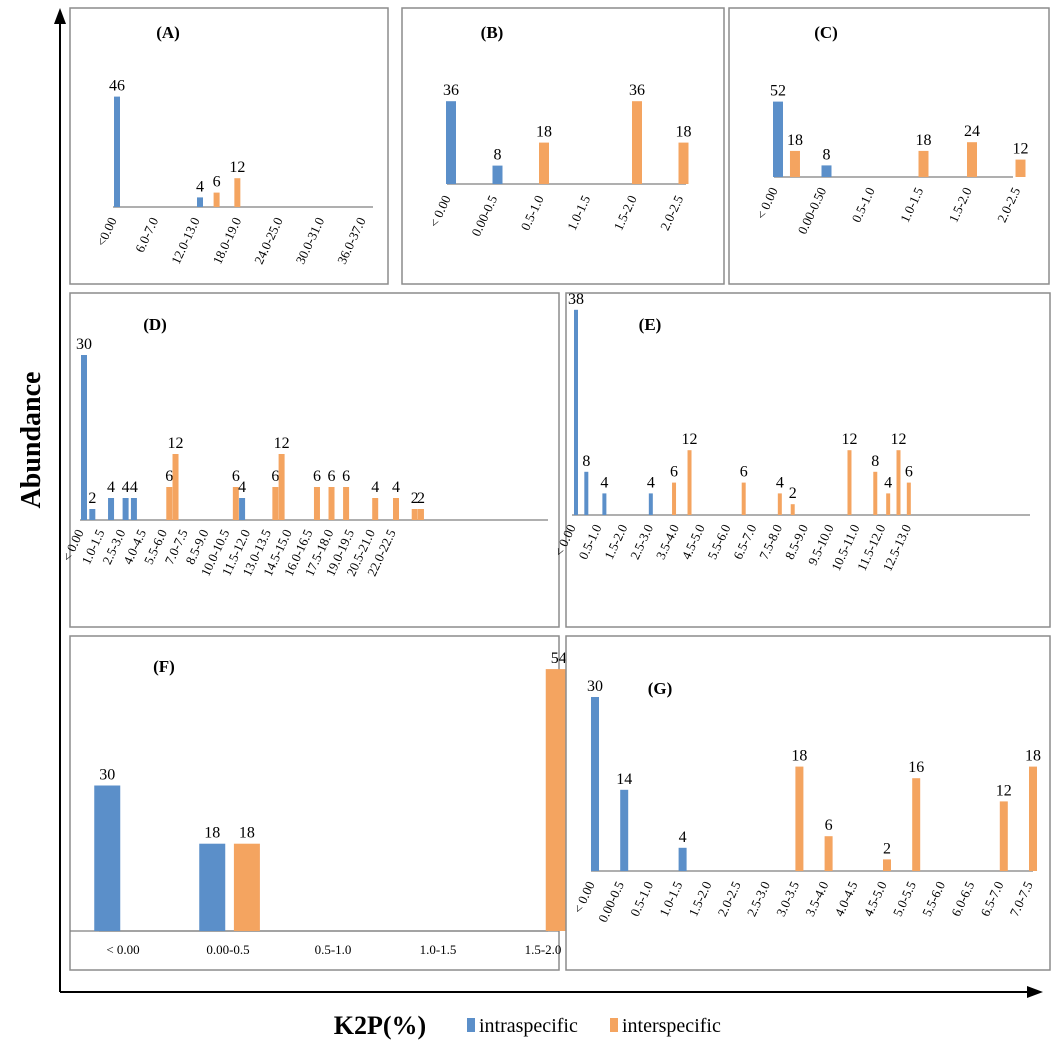  Describe the element at coordinates (826, 32) in the screenshot. I see `panel-c-title: (C)` at that location.